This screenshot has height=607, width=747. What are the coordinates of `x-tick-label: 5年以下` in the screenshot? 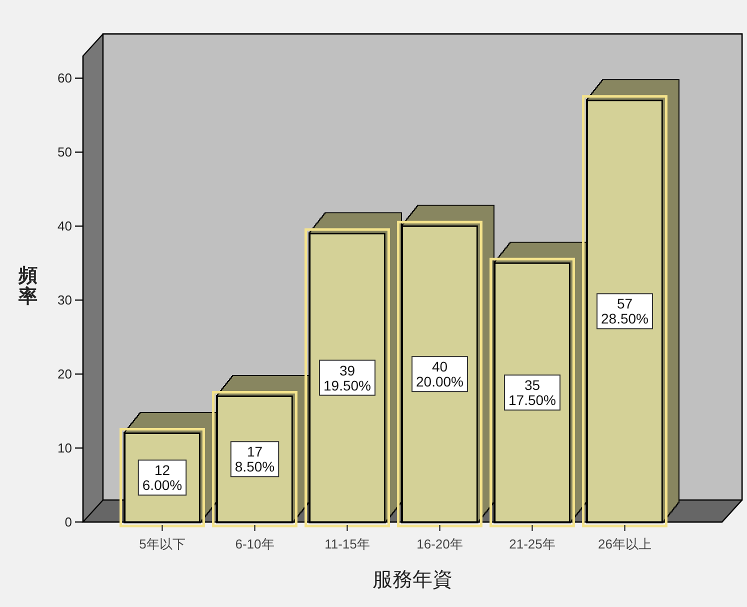 It's located at (162, 544).